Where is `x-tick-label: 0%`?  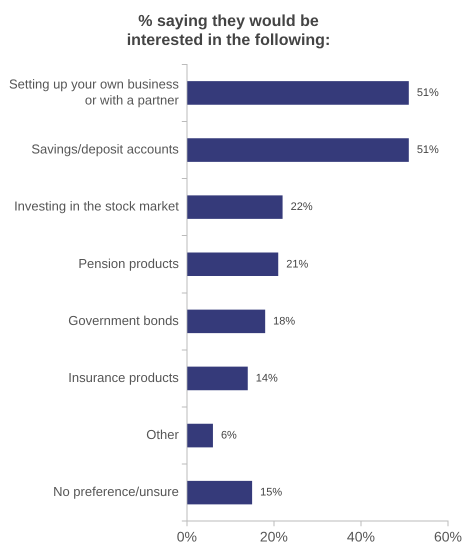 x-tick-label: 0% is located at coordinates (186, 536).